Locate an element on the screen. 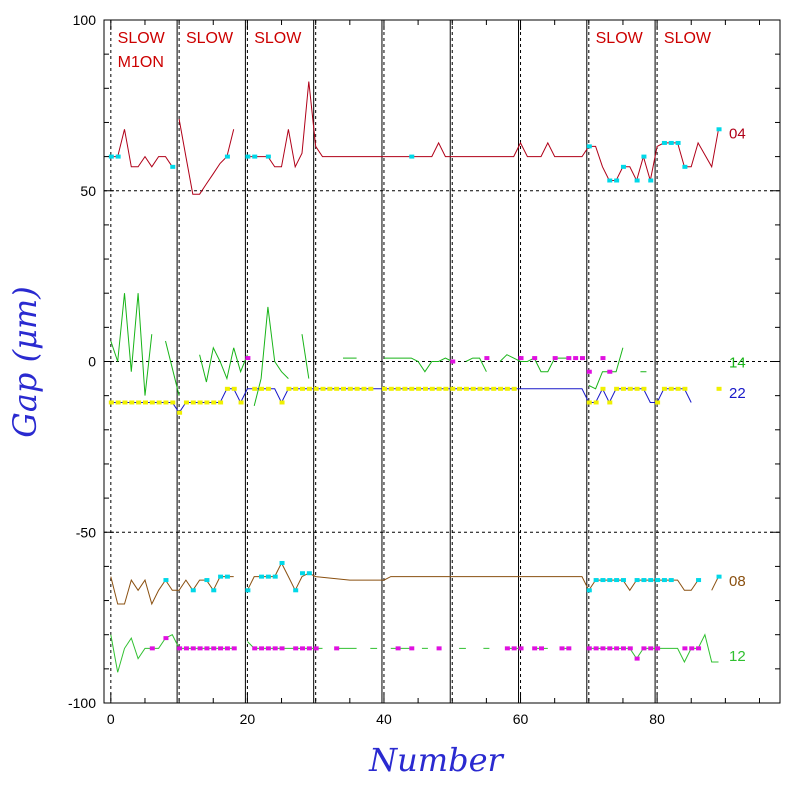  series-labels: 04 14 22 08 12 is located at coordinates (737, 395).